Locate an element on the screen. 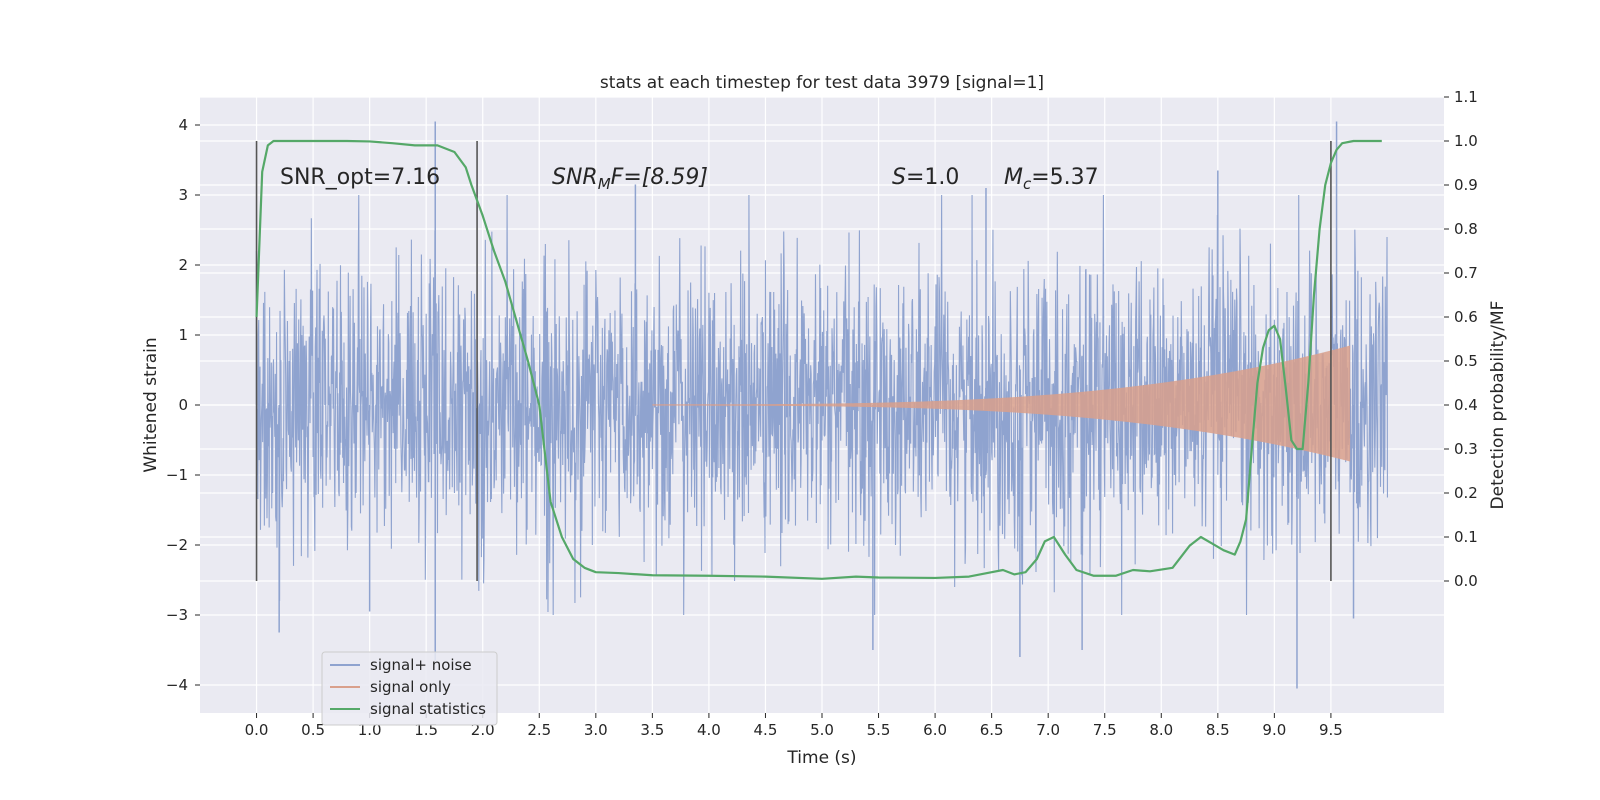 The width and height of the screenshot is (1600, 800). y-right-axis-label: Detection probability/MF is located at coordinates (1498, 405).